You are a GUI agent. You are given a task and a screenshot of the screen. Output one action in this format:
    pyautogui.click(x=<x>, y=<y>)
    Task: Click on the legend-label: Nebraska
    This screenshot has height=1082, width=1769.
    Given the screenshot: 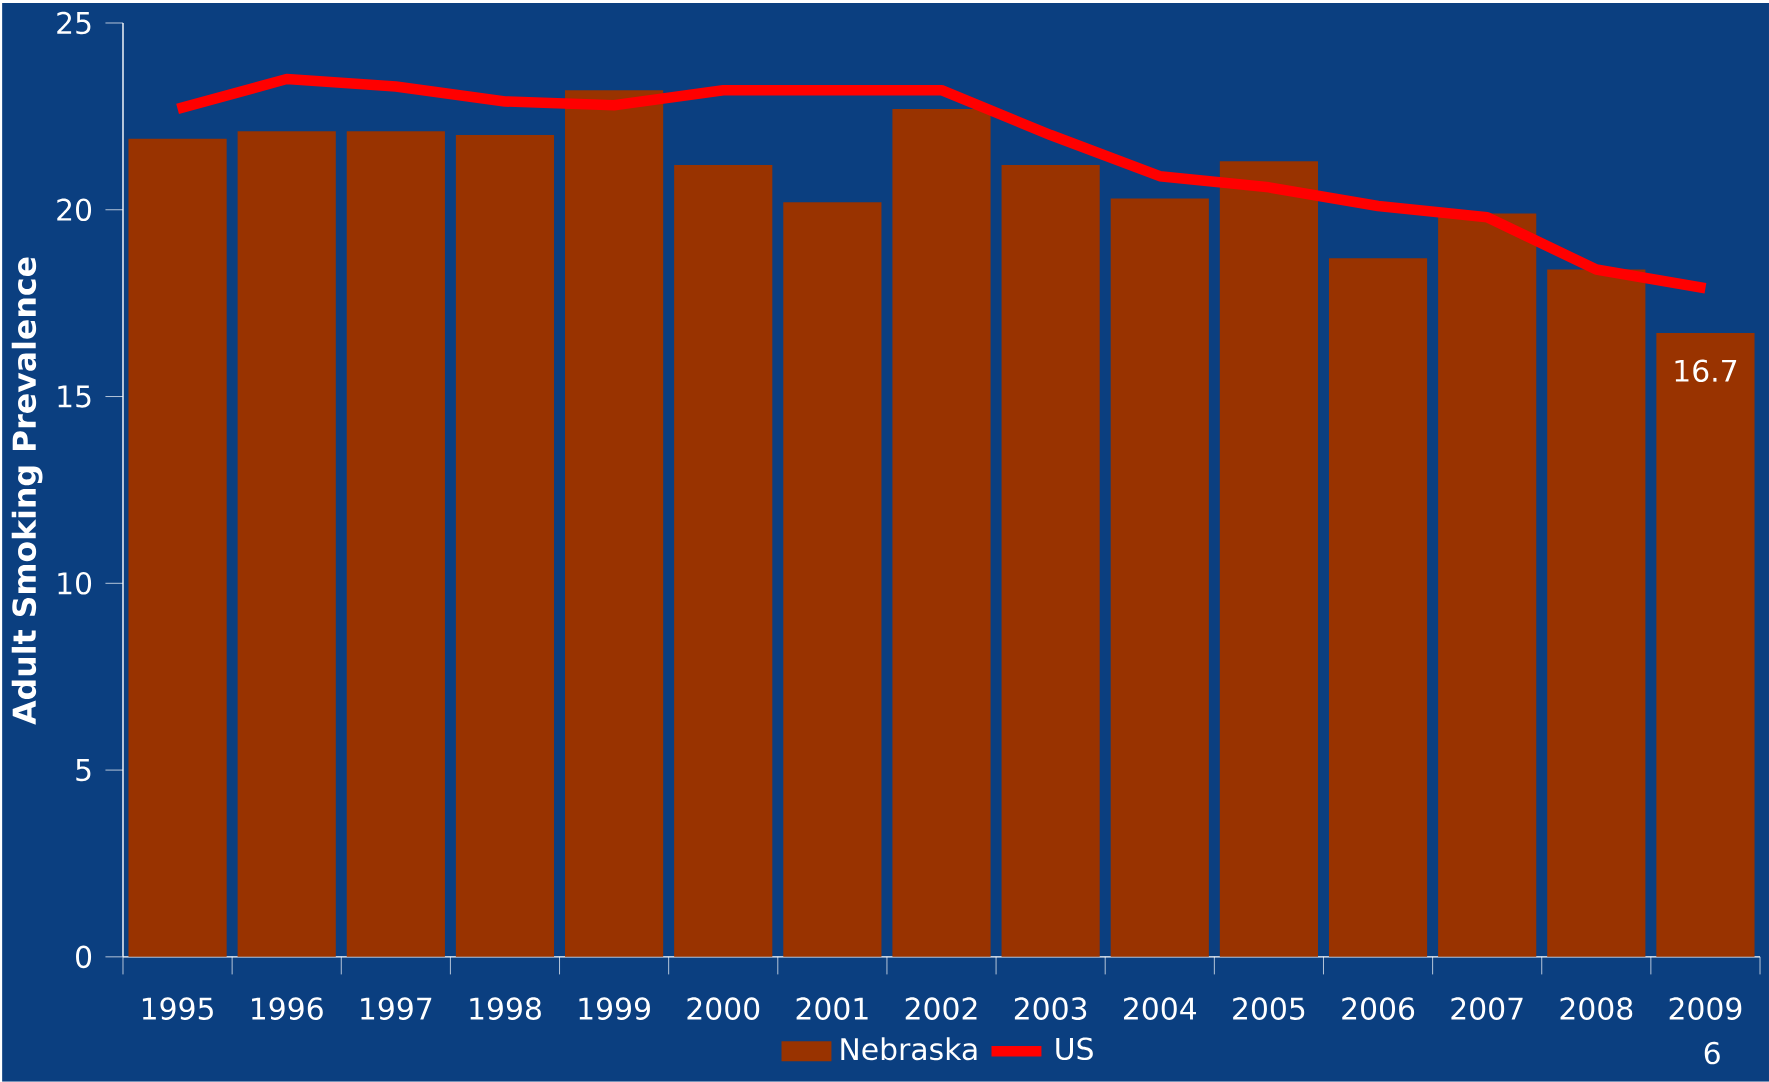 What is the action you would take?
    pyautogui.click(x=909, y=1049)
    